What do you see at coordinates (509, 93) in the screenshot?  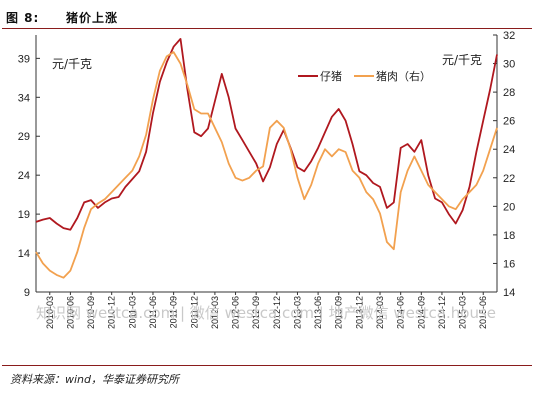 I see `y-right-tick-label: 28` at bounding box center [509, 93].